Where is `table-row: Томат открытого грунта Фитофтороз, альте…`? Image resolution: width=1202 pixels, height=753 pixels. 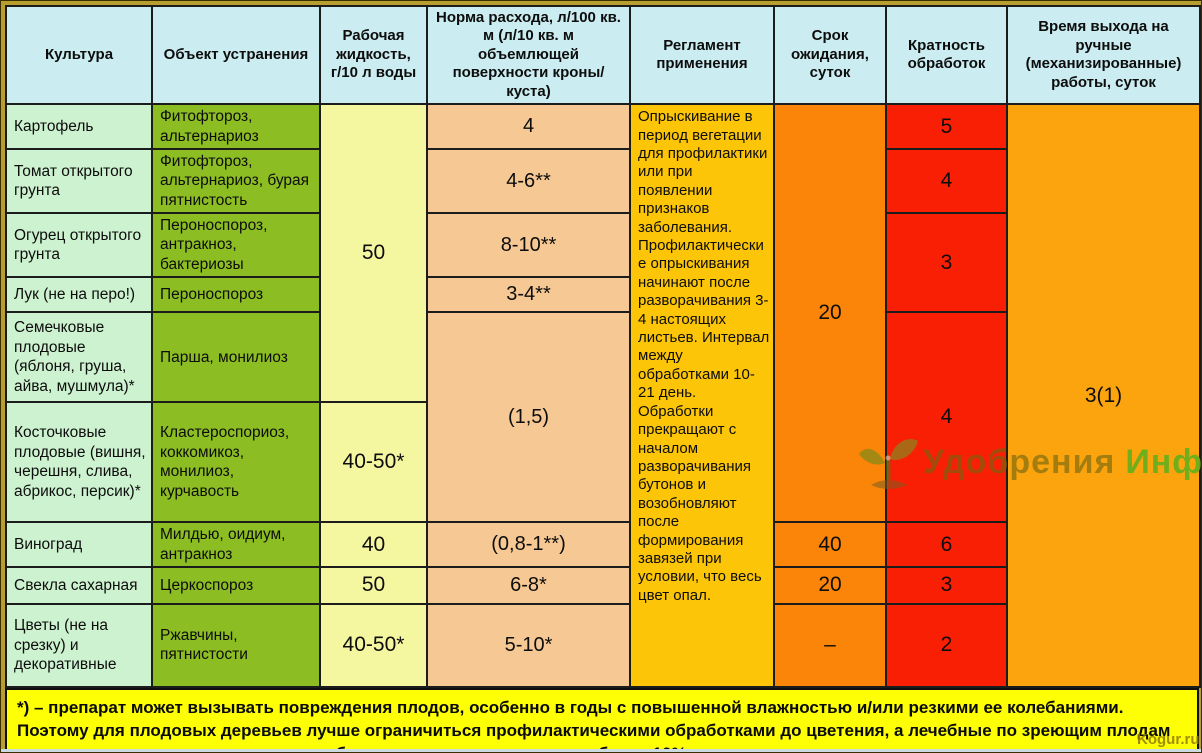 table-row: Томат открытого грунта Фитофтороз, альте… is located at coordinates (602, 181).